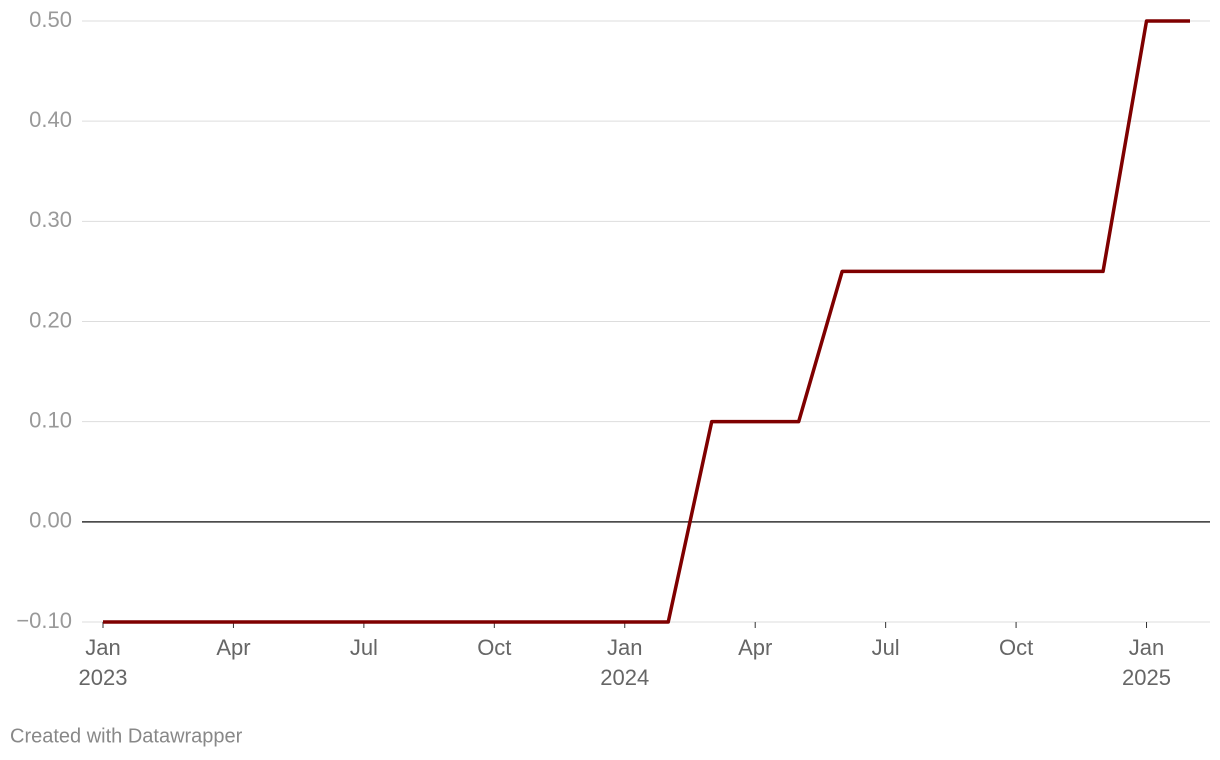  I want to click on y-tick-label: 0.10, so click(50, 419).